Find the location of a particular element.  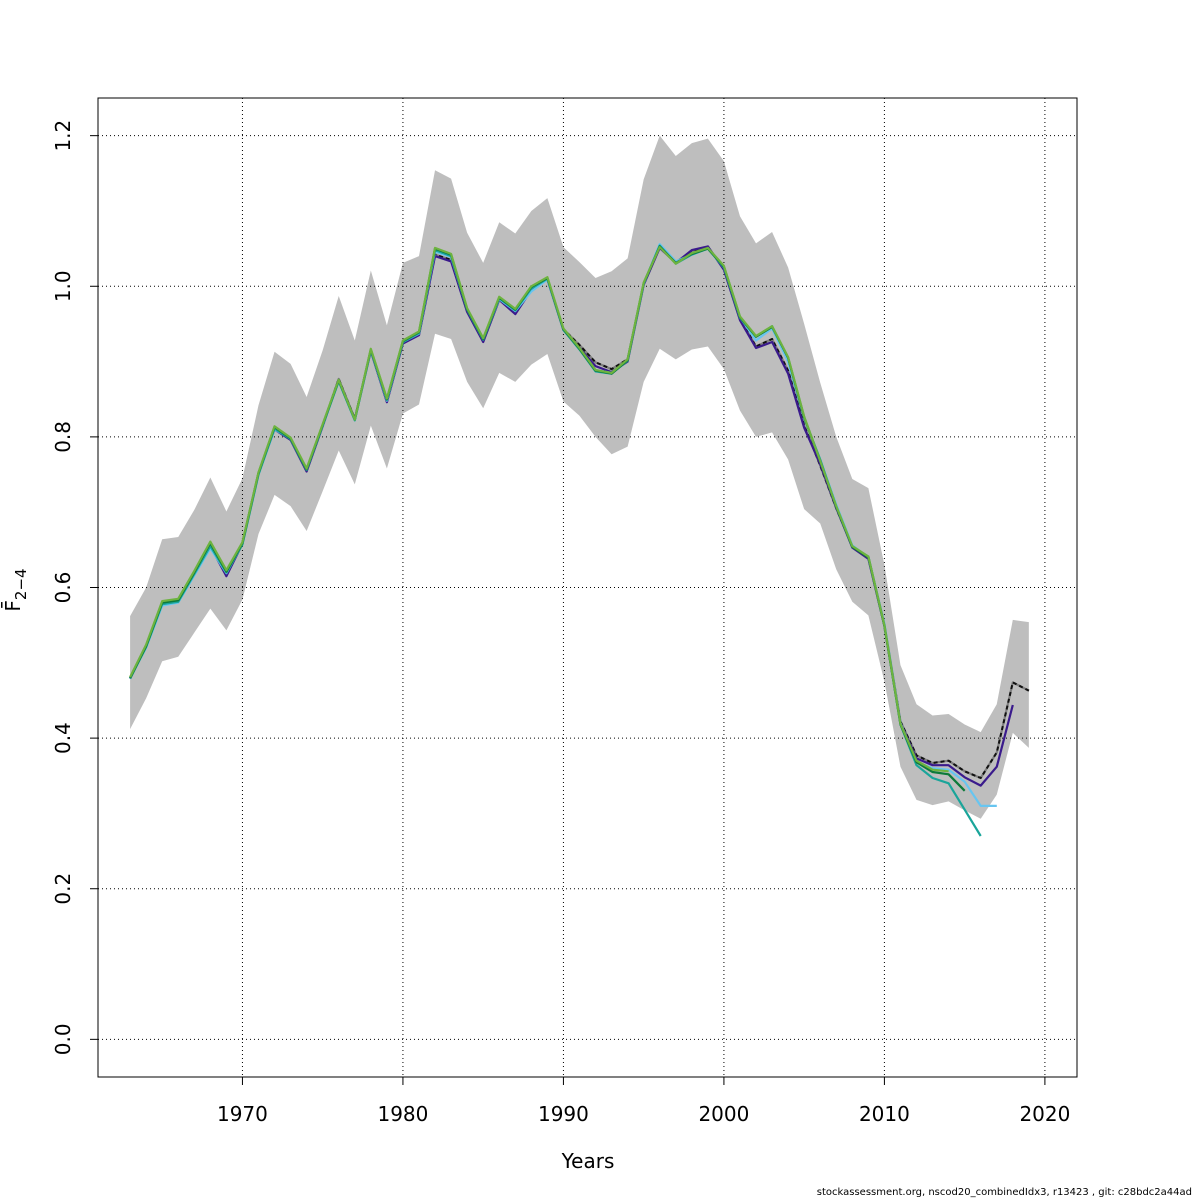

x-tick-label: 2000 is located at coordinates (723, 1114).